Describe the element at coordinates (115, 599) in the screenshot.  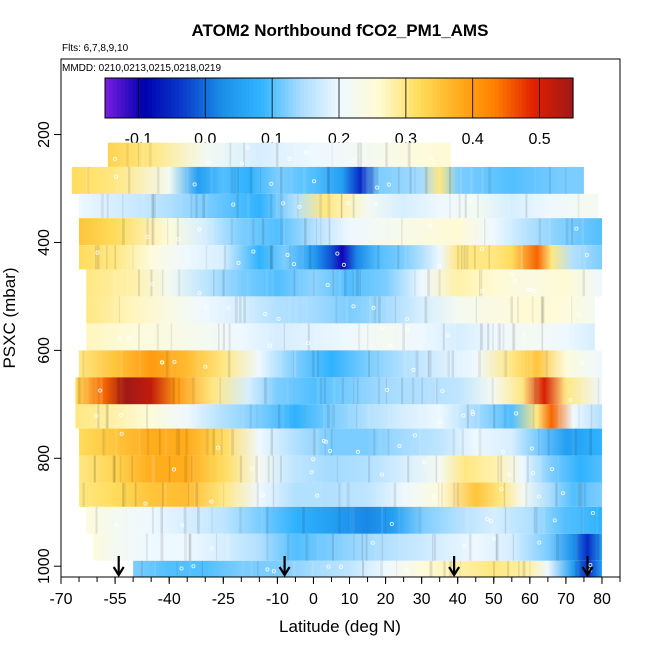
I see `x-tick-label: -55` at that location.